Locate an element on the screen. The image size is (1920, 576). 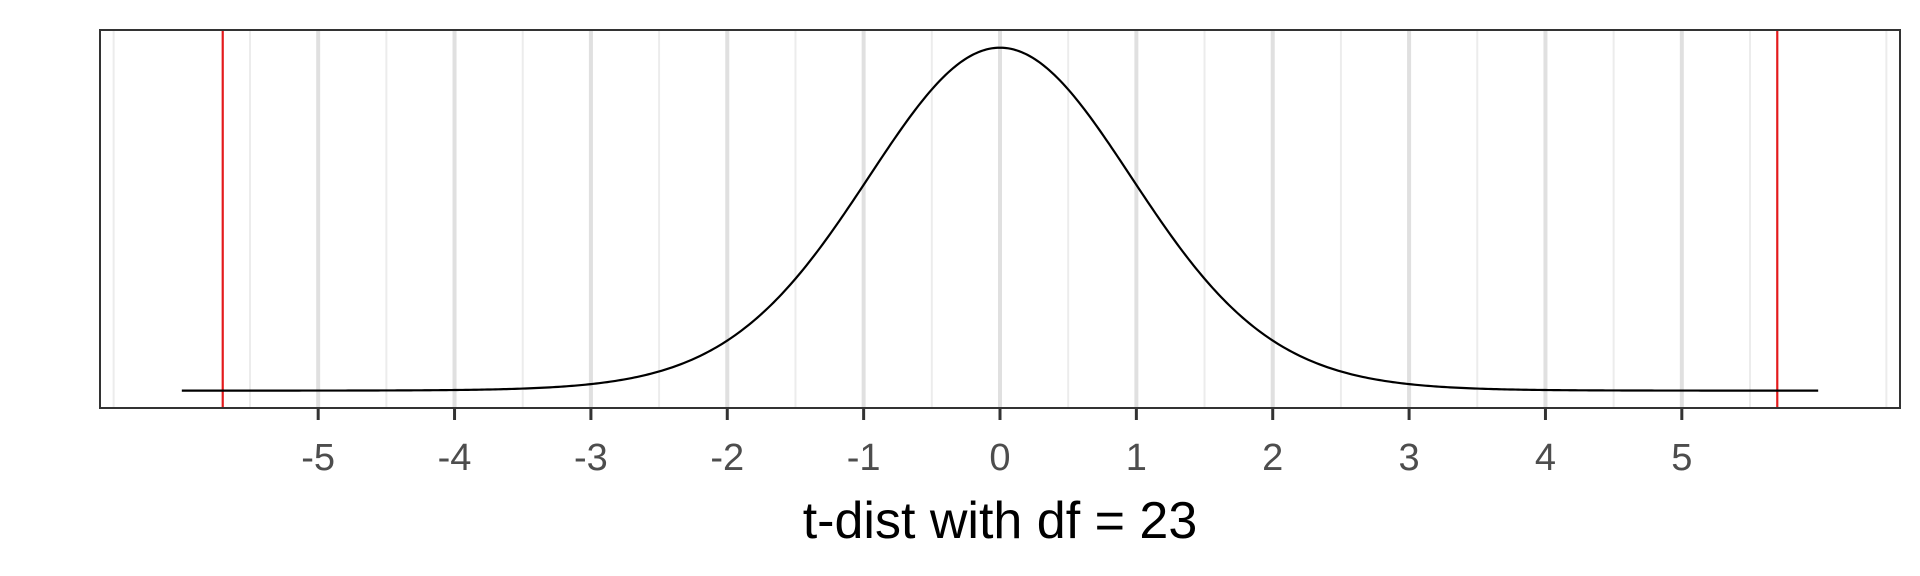
x-axis-tick-label: 2 is located at coordinates (1272, 458).